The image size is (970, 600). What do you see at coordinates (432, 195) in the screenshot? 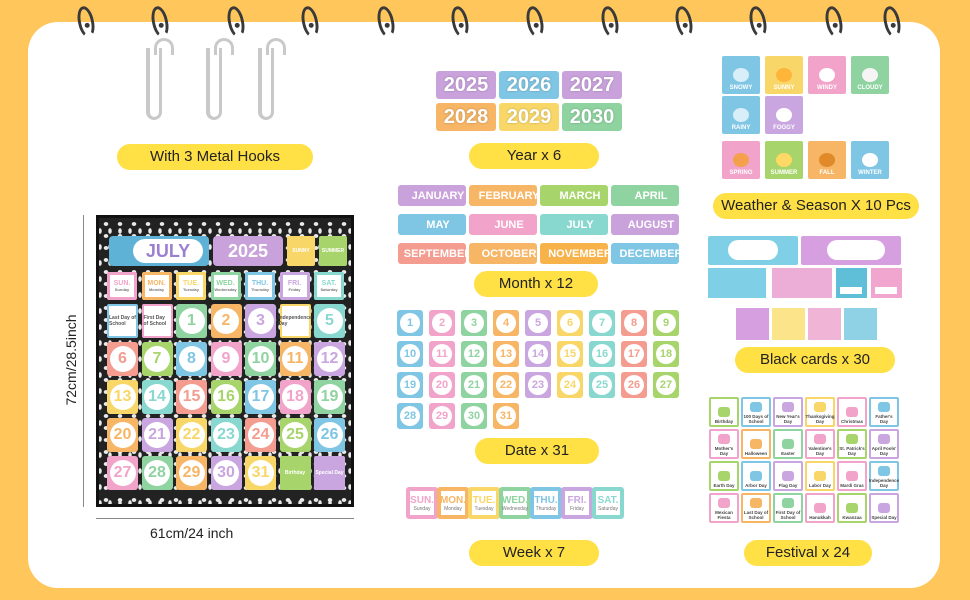
I see `month-card: JANUARY` at bounding box center [432, 195].